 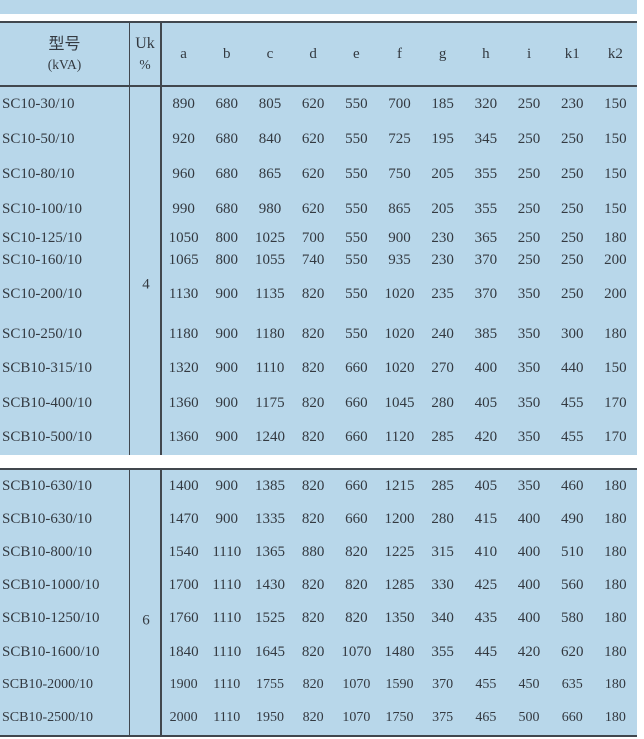 What do you see at coordinates (399, 139) in the screenshot?
I see `dim-value-f: 725` at bounding box center [399, 139].